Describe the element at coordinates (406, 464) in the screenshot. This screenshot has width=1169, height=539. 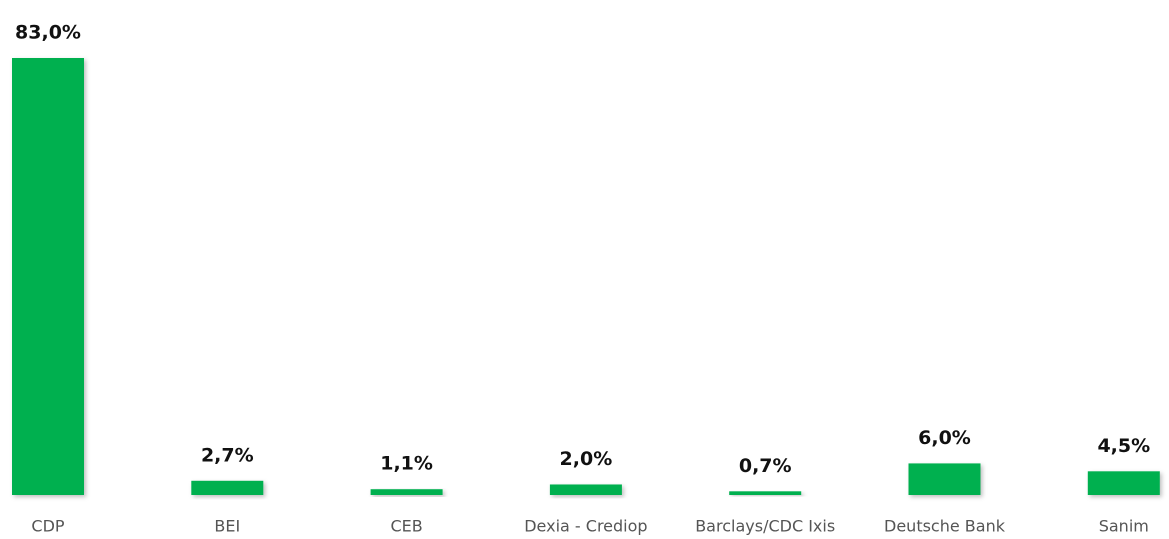
I see `value-label: 1,1%` at that location.